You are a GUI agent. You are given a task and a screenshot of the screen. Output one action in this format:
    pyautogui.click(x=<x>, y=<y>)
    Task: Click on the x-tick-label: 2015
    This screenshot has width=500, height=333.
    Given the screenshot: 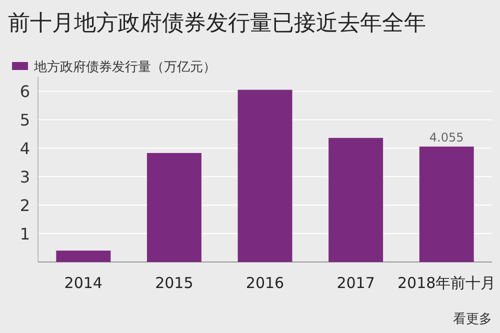 What is the action you would take?
    pyautogui.click(x=174, y=283)
    